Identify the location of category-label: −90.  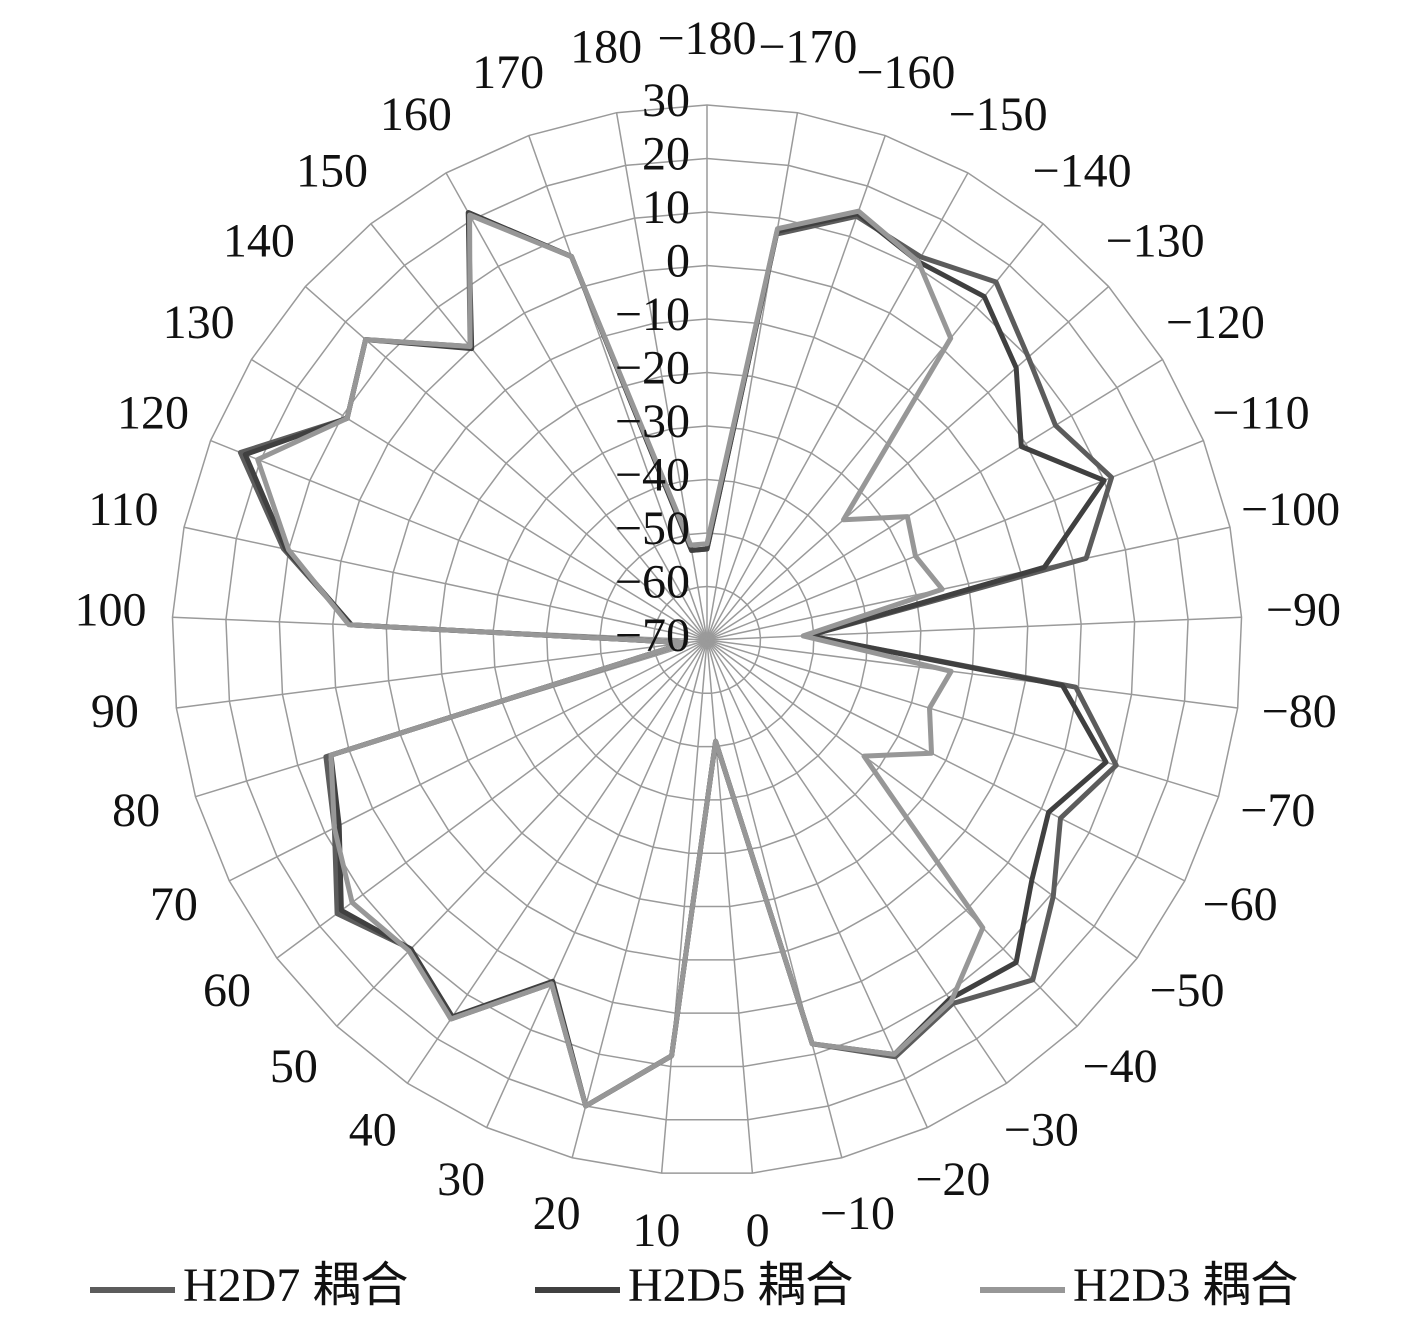
(1303, 610).